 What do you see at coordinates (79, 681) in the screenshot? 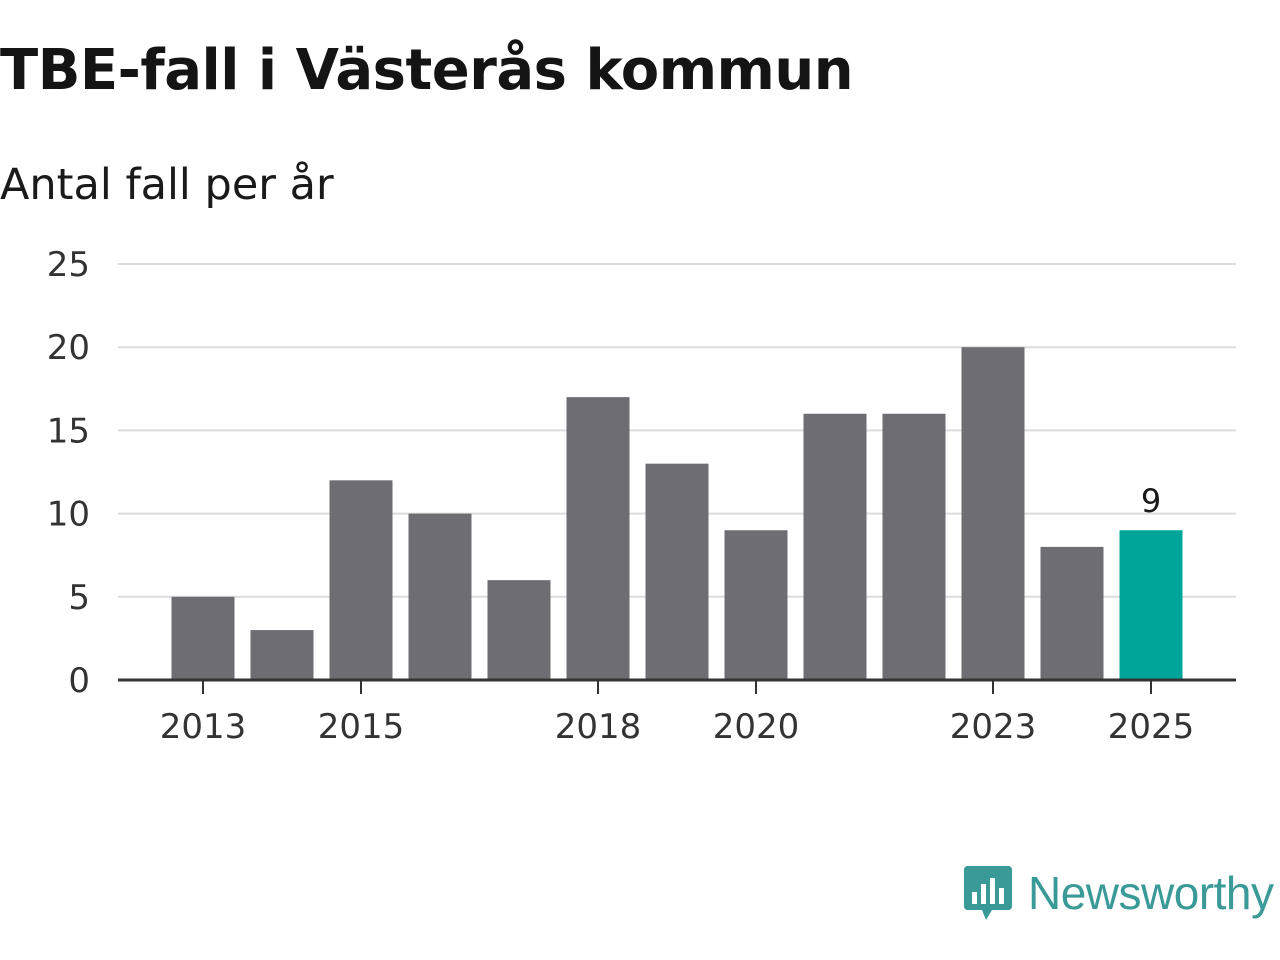
I see `y-tick-label-0: 0` at bounding box center [79, 681].